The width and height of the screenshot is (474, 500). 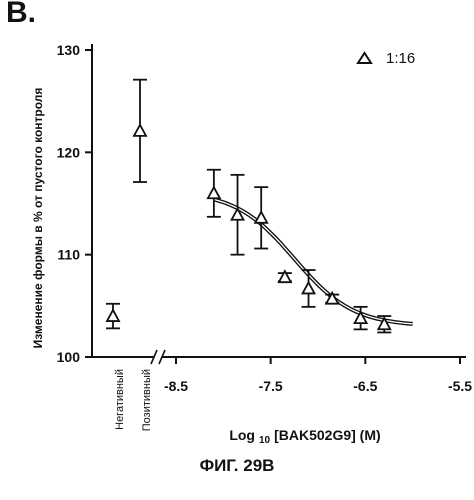 What do you see at coordinates (69, 357) in the screenshot?
I see `y-tick-label: 100` at bounding box center [69, 357].